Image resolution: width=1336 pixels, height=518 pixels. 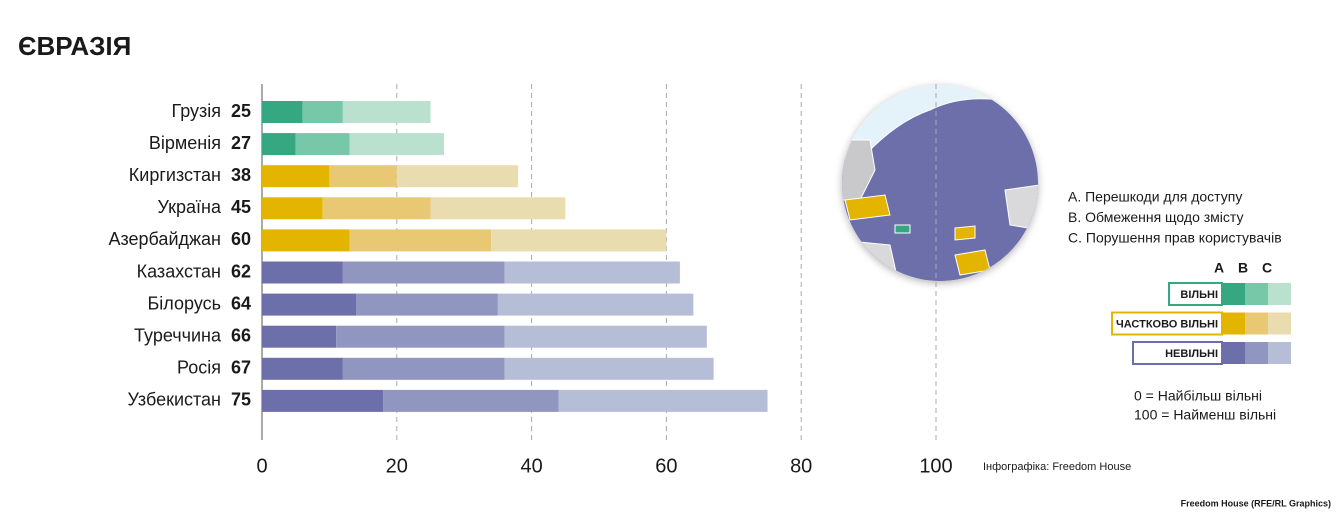 What do you see at coordinates (1167, 324) in the screenshot?
I see `legend-status: ЧАСТКОВО ВІЛЬНІ` at bounding box center [1167, 324].